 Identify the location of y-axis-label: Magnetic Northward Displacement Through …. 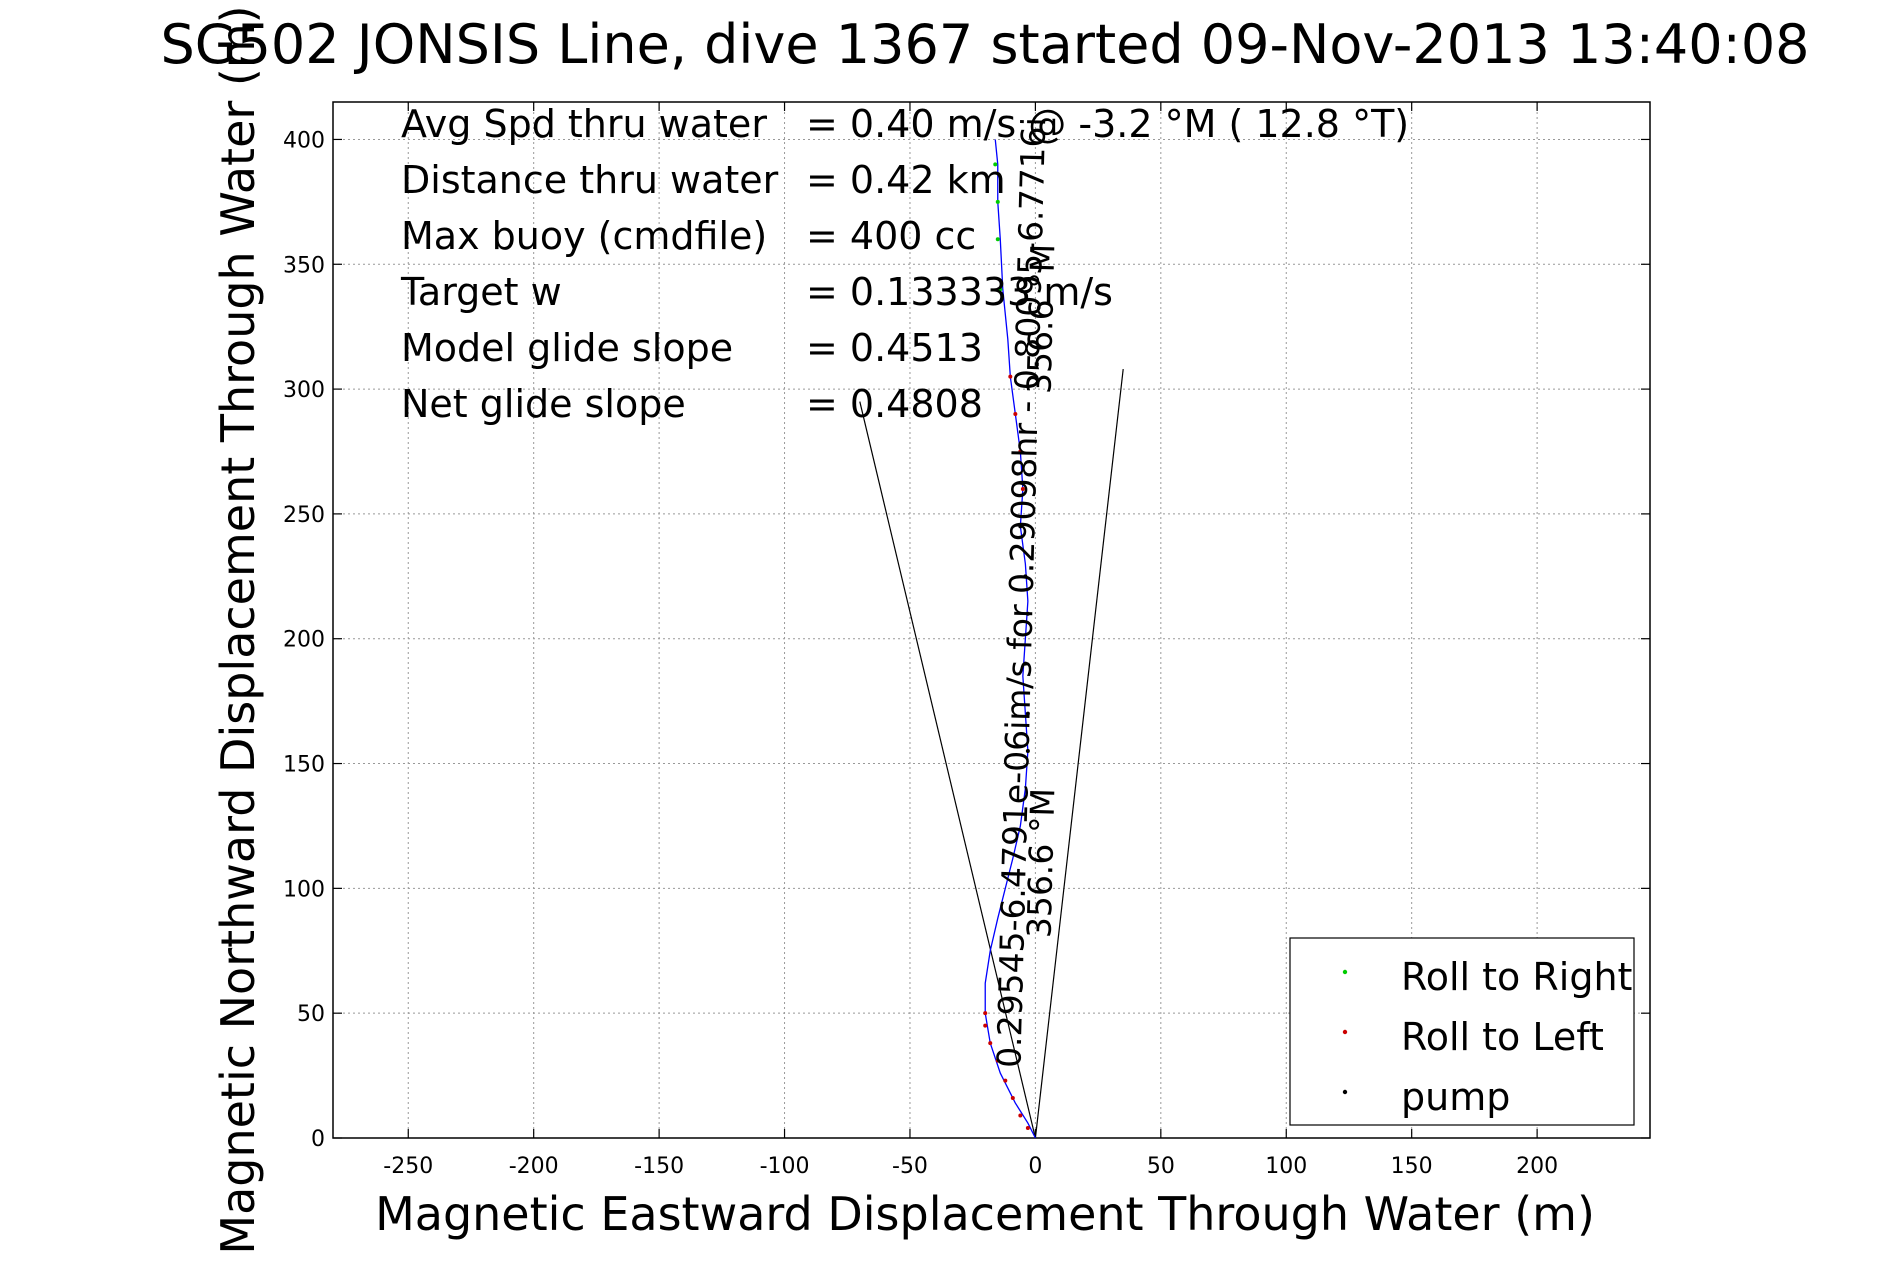
(238, 629).